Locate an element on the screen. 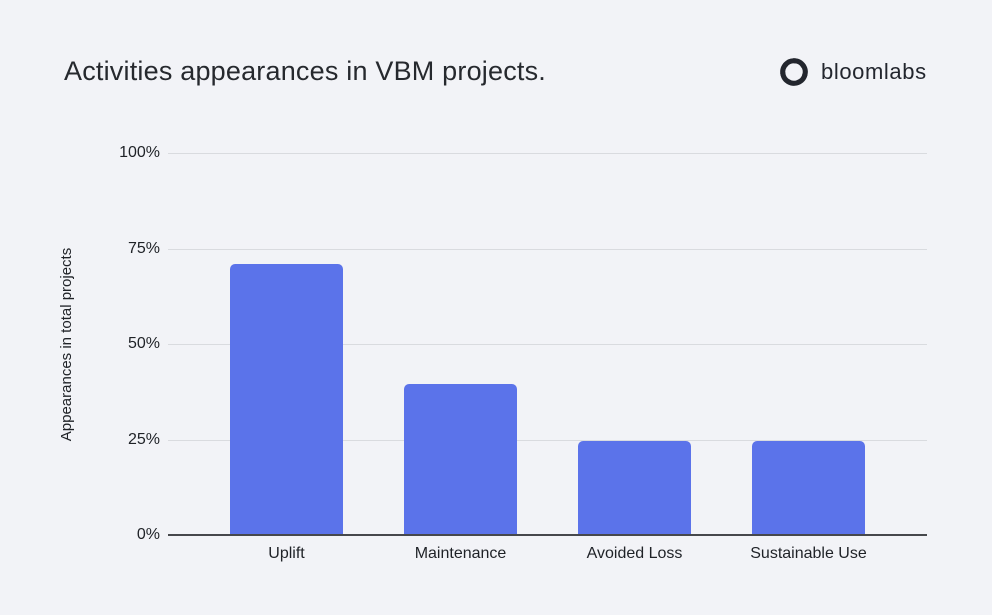  page-title: Activities appearances in VBM projects. is located at coordinates (305, 71).